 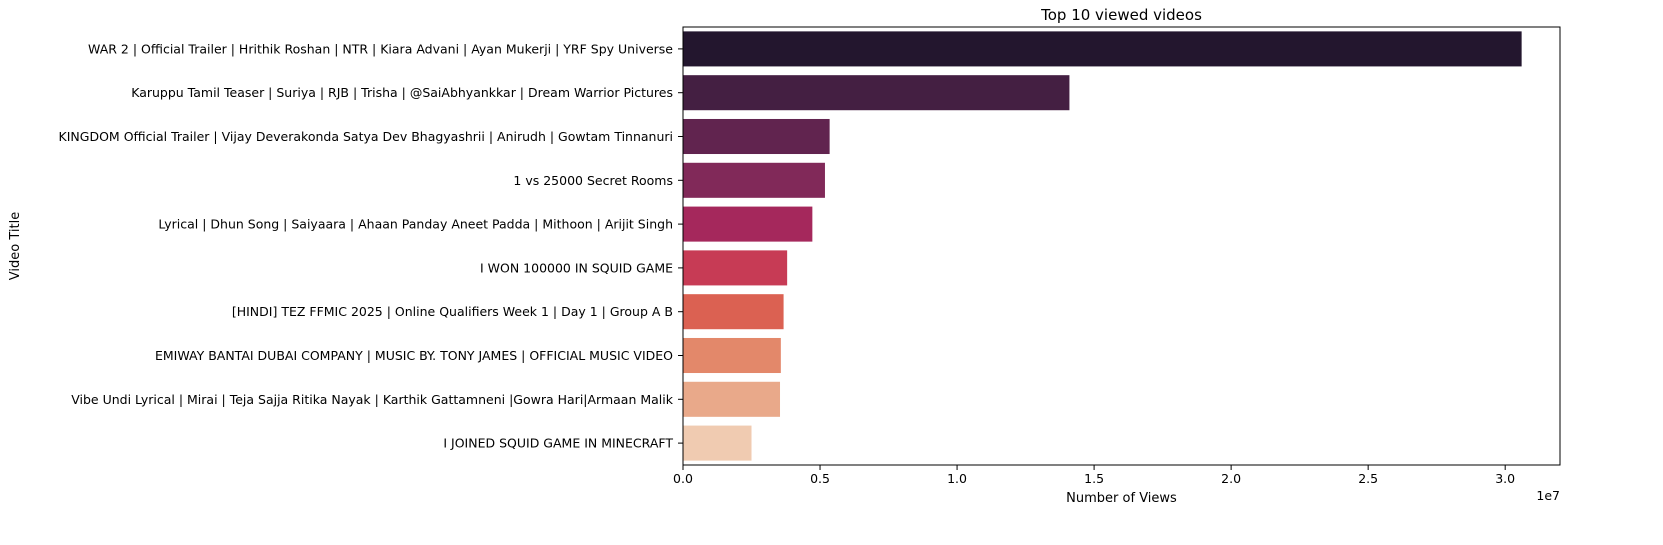 I want to click on x-tick-label: 2.5, so click(x=1368, y=478).